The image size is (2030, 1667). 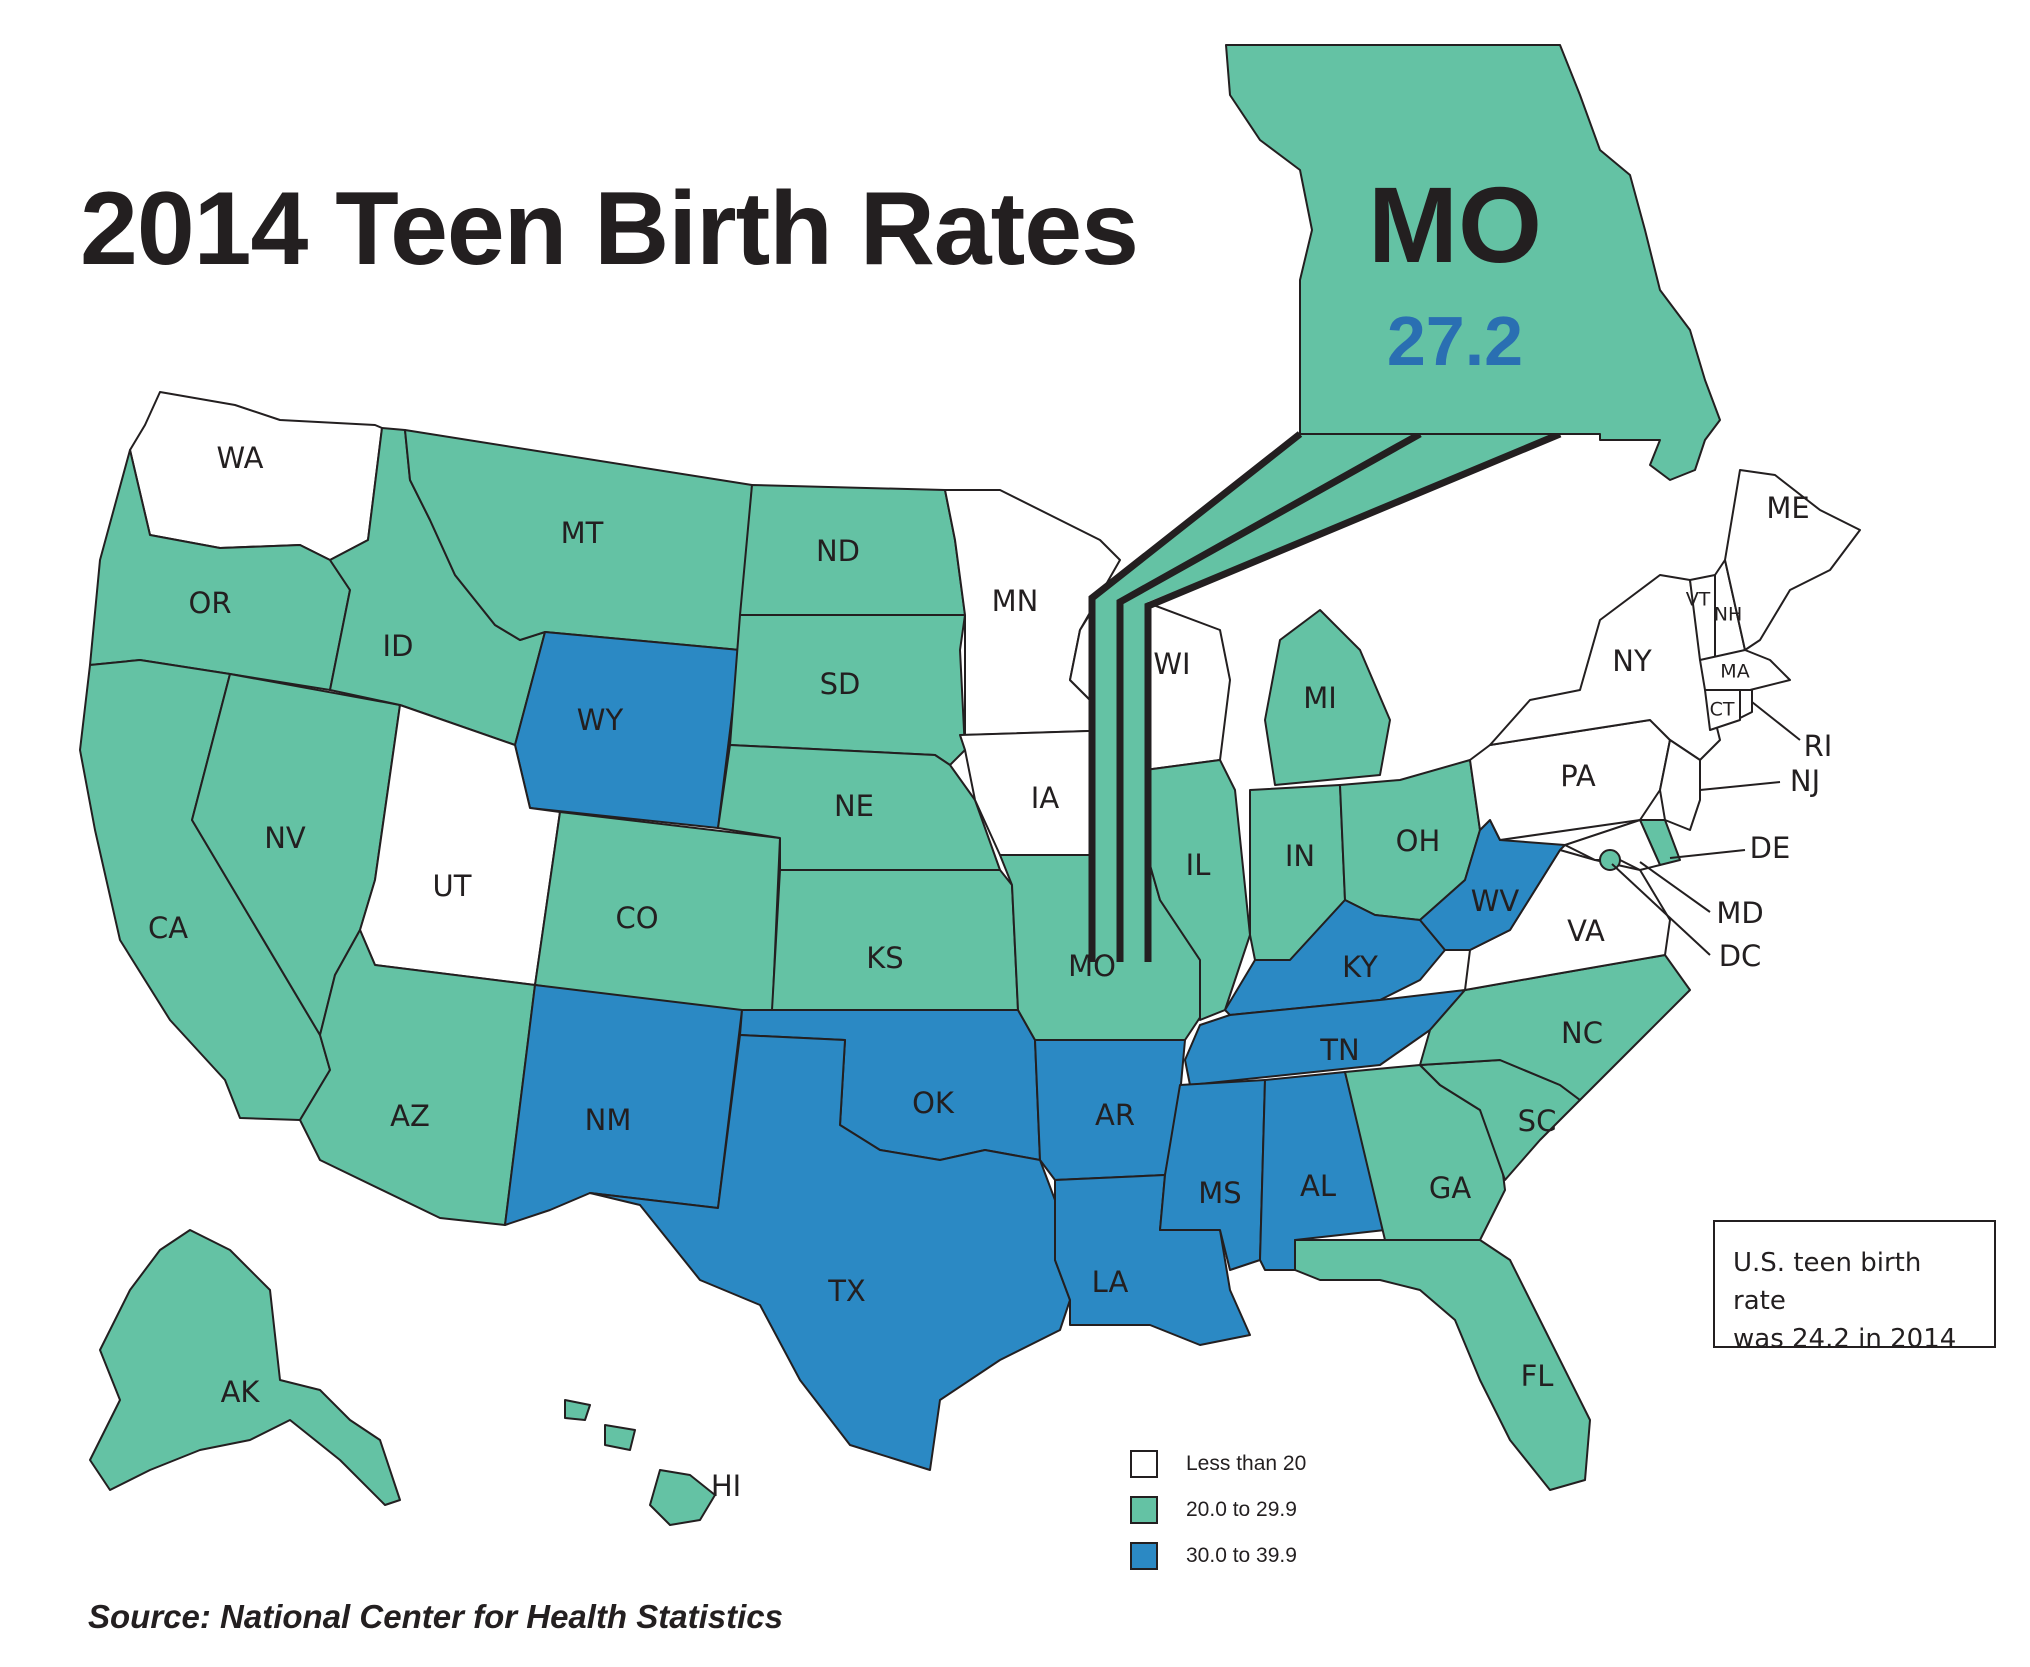 What do you see at coordinates (830, 1252) in the screenshot?
I see `state-tx` at bounding box center [830, 1252].